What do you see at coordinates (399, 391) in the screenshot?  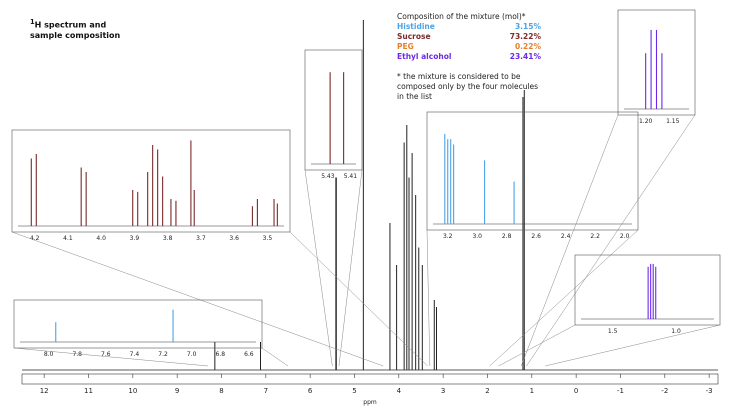 I see `x-tick-label: 4` at bounding box center [399, 391].